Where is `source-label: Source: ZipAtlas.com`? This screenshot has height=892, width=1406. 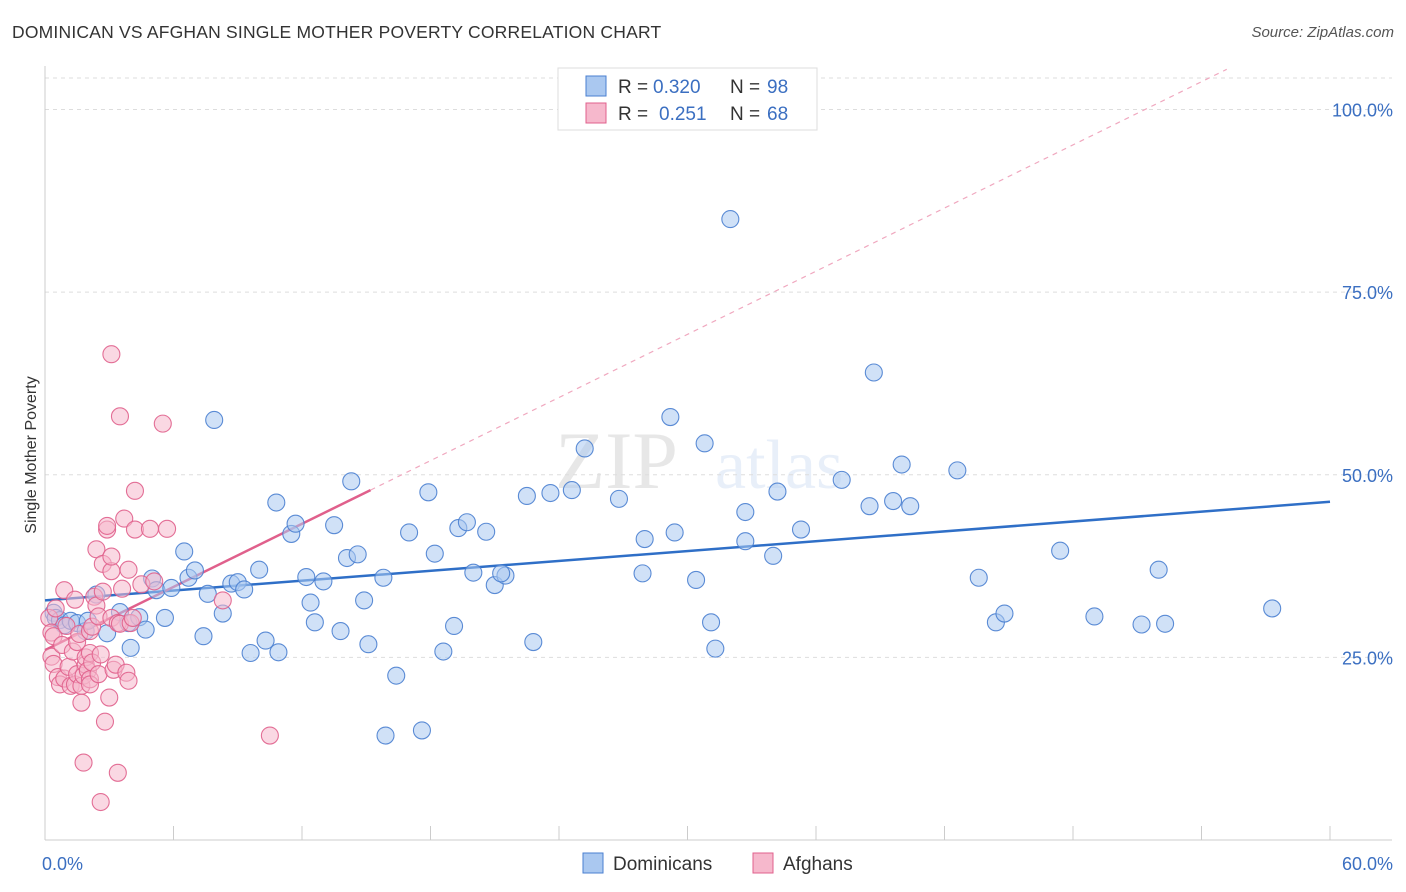 source-label: Source: ZipAtlas.com is located at coordinates (1322, 32).